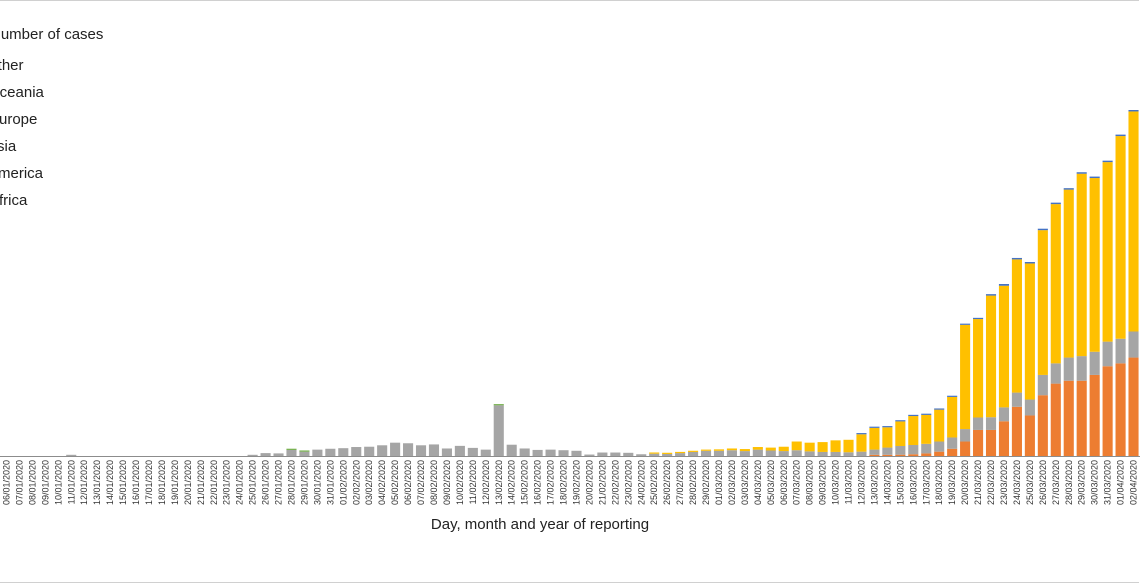 The height and width of the screenshot is (584, 1140). What do you see at coordinates (693, 482) in the screenshot?
I see `x-tick-label: 28/02/2020` at bounding box center [693, 482].